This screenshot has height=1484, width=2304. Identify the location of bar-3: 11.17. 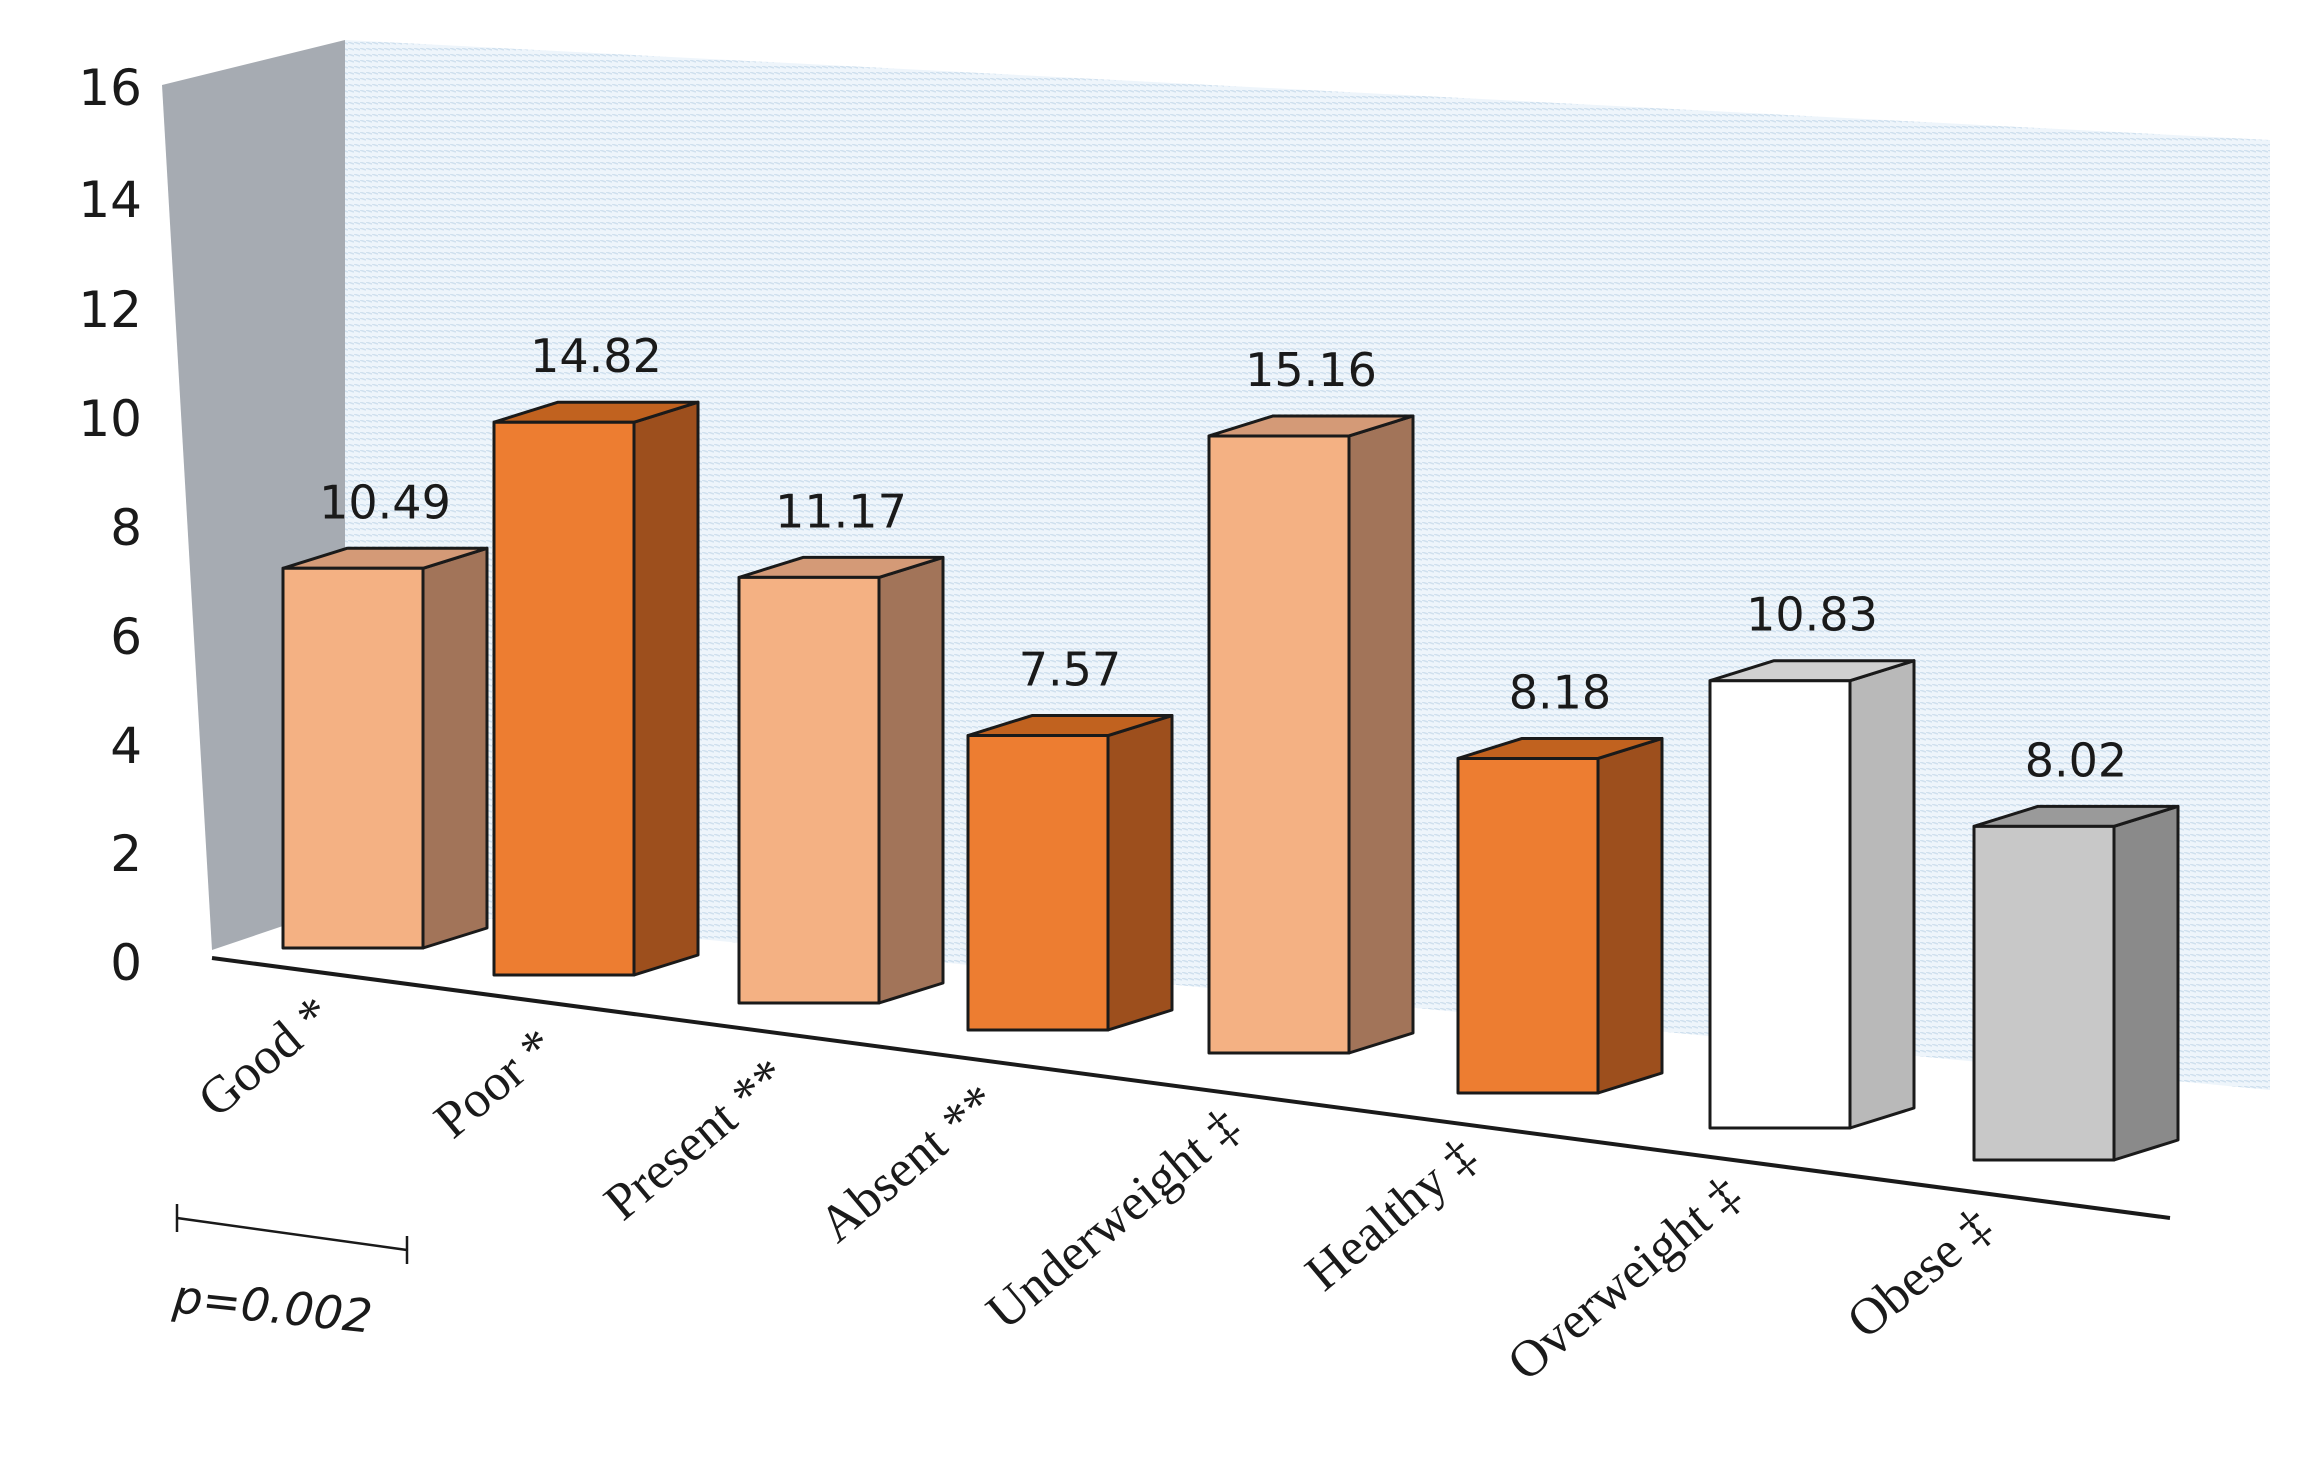
(841, 744).